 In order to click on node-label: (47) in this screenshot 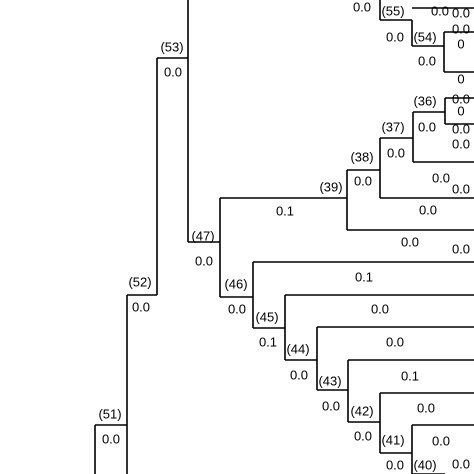, I will do `click(202, 235)`.